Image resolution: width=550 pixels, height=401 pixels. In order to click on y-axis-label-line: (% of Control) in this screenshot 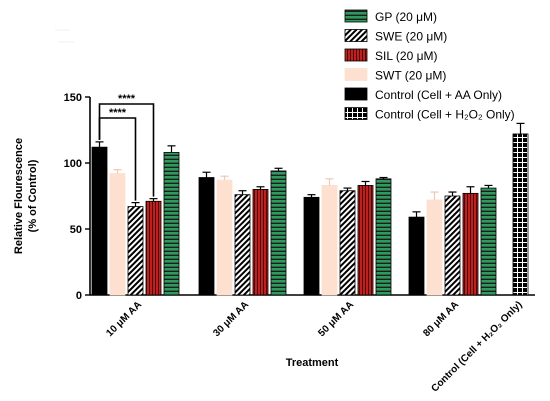, I will do `click(33, 195)`.